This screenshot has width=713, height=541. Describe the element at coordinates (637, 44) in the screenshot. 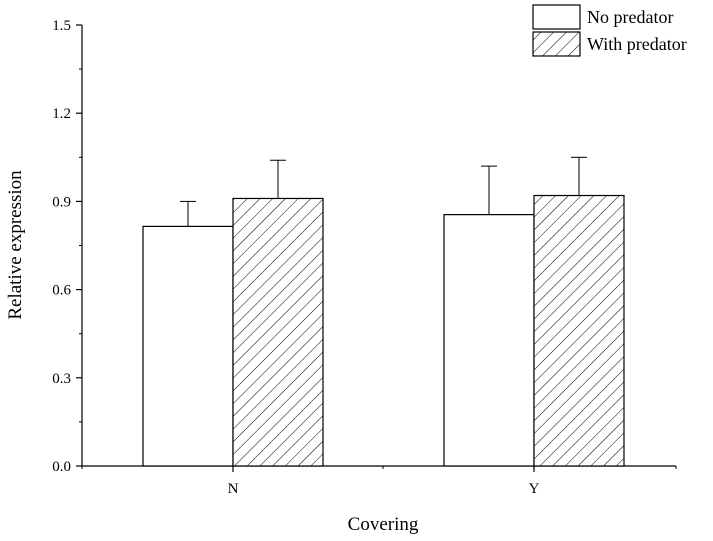

I see `legend-label: With predator` at that location.